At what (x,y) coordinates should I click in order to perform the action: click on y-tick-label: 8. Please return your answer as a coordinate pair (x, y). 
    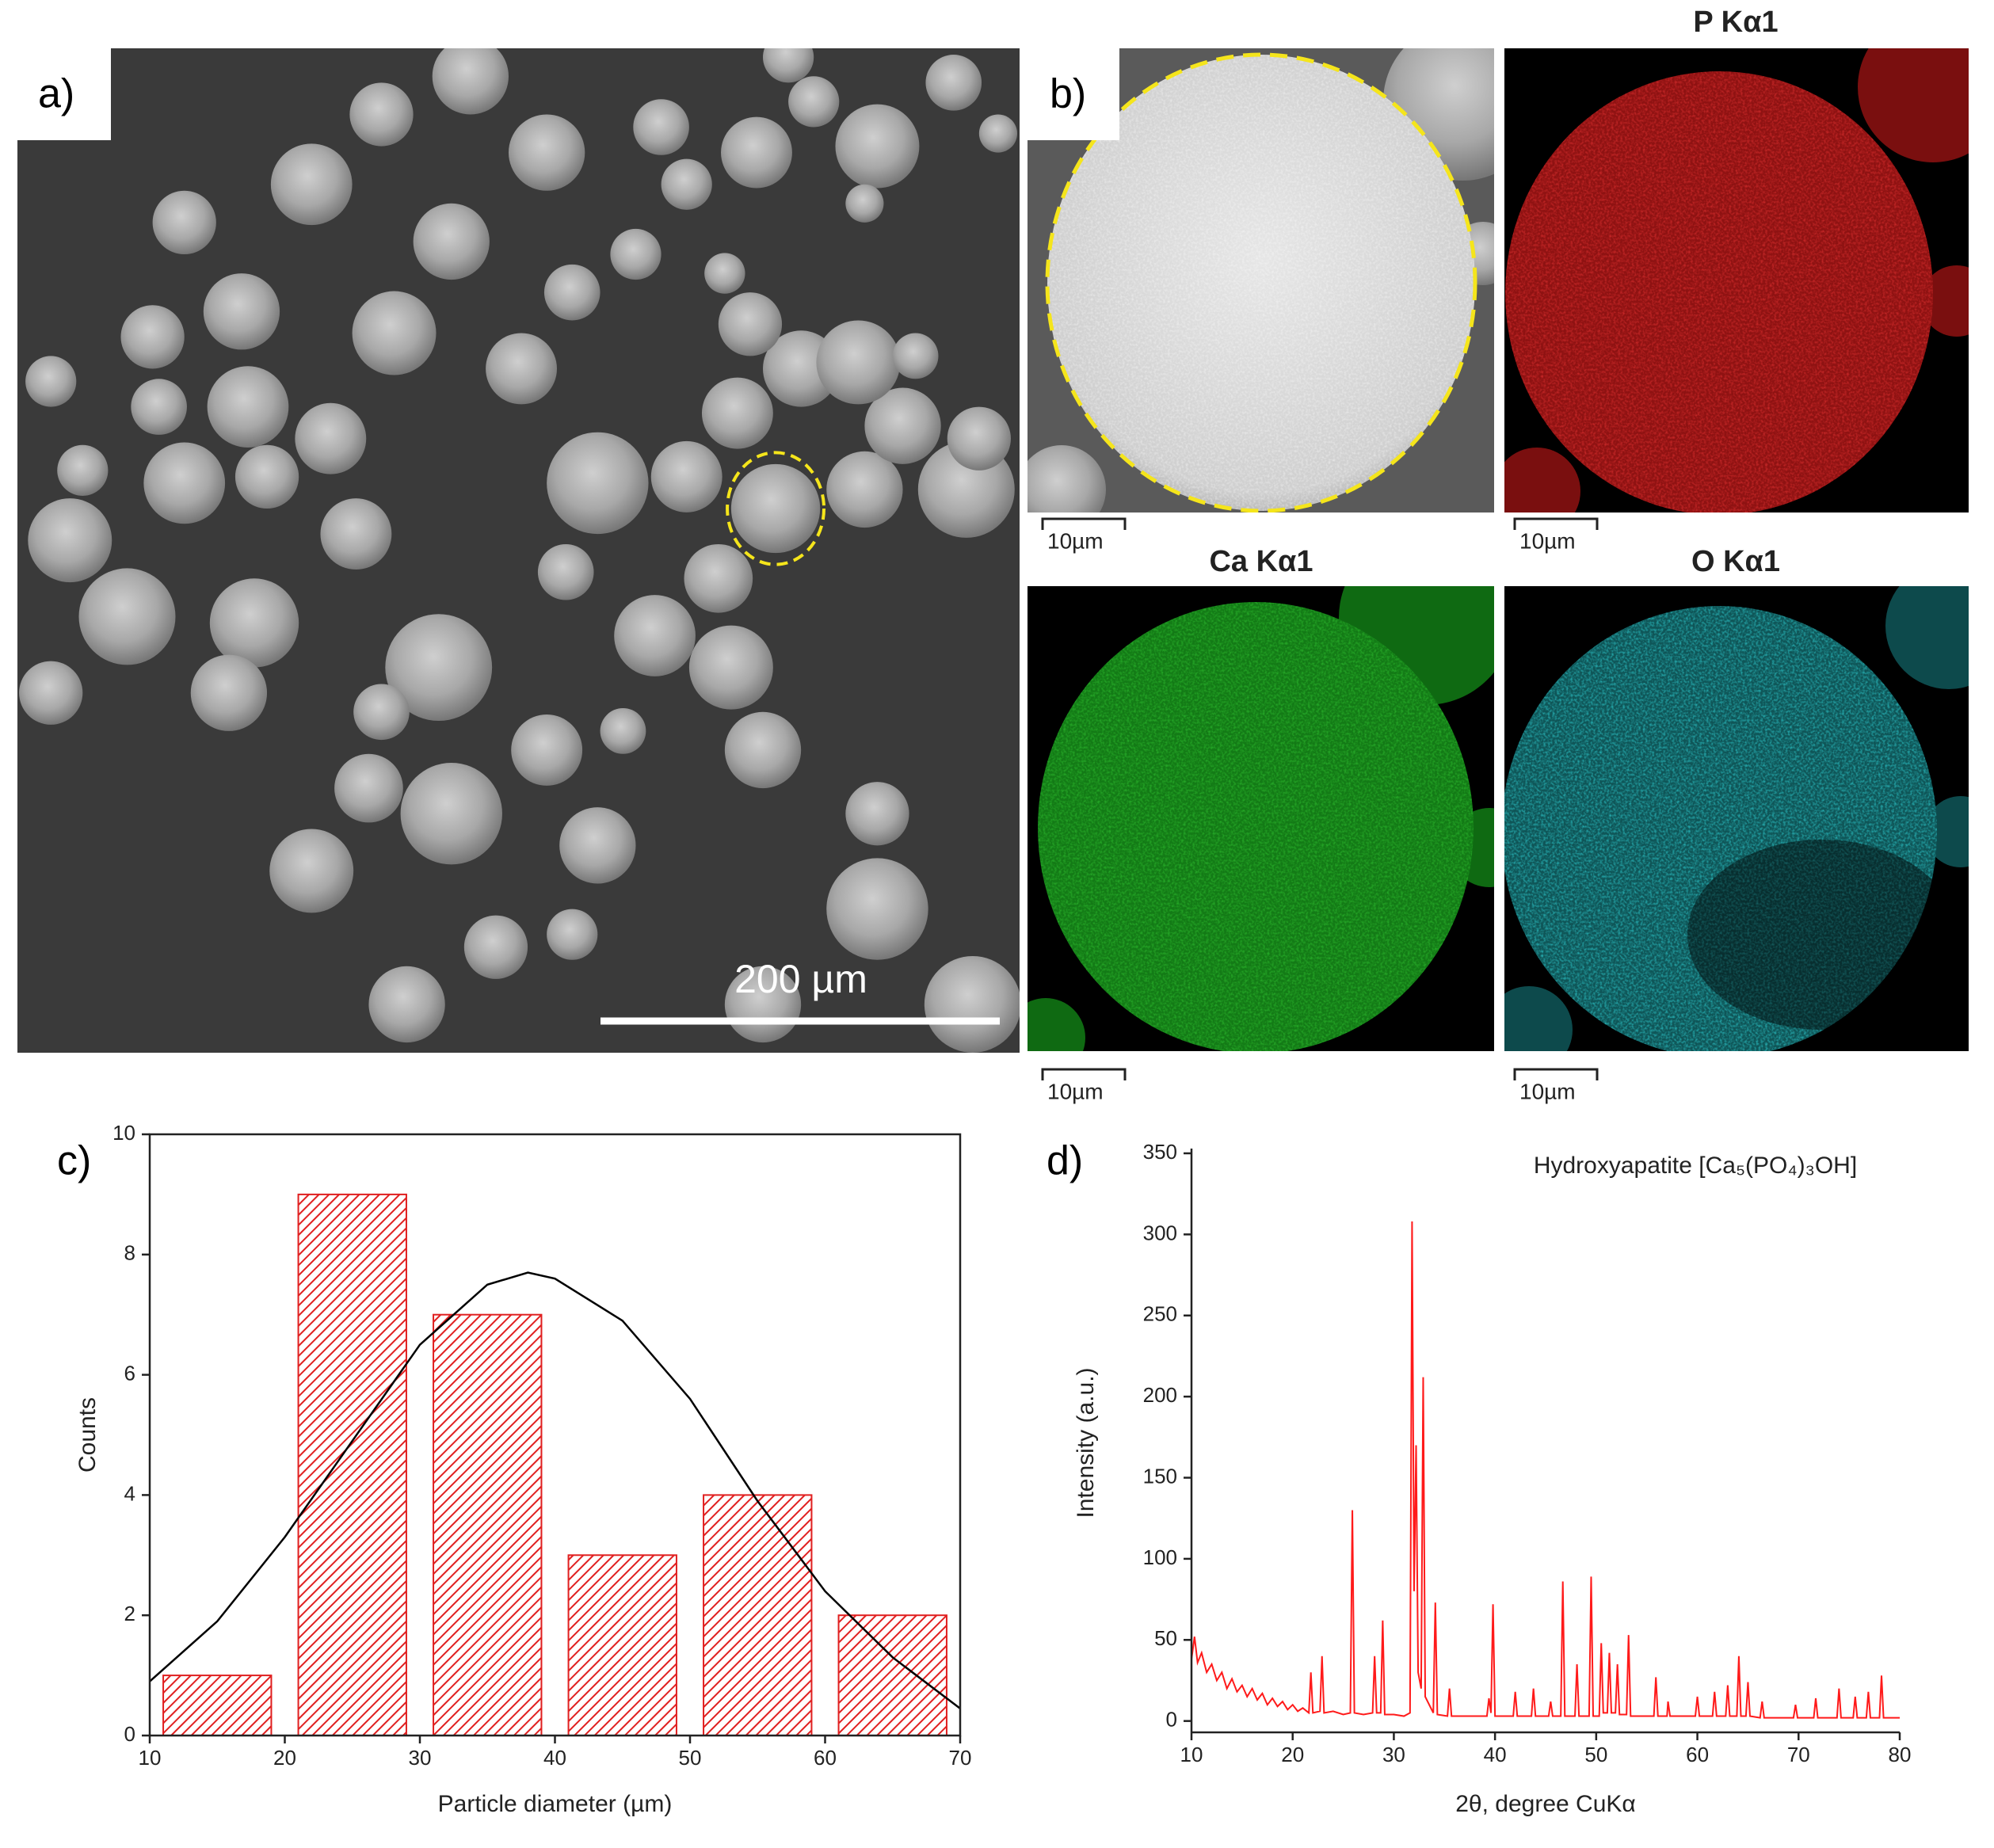
    Looking at the image, I should click on (129, 1253).